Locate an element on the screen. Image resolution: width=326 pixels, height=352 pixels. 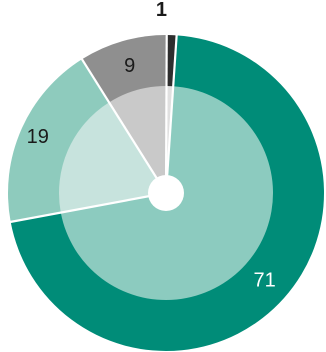
center-hole is located at coordinates (166, 193).